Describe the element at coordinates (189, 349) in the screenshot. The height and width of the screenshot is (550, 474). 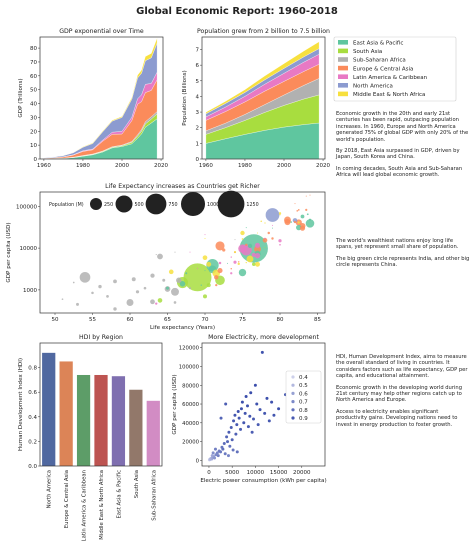
I see `y-tick-label: 120000` at that location.